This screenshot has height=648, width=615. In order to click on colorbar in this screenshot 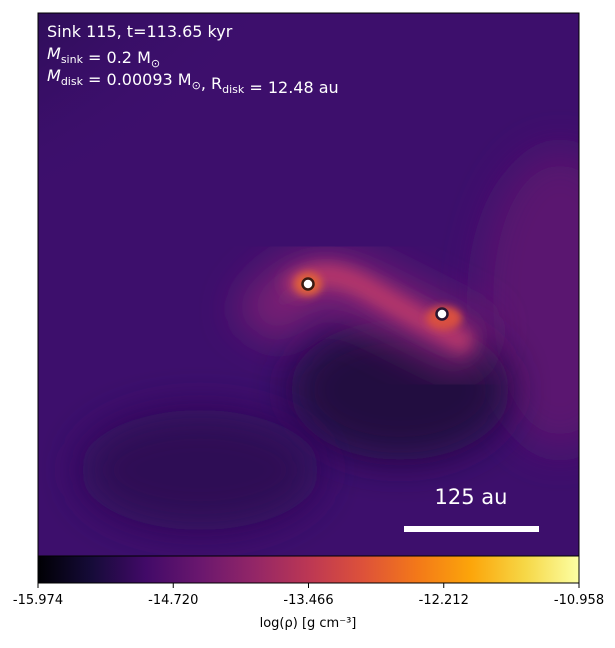, I will do `click(308, 569)`.